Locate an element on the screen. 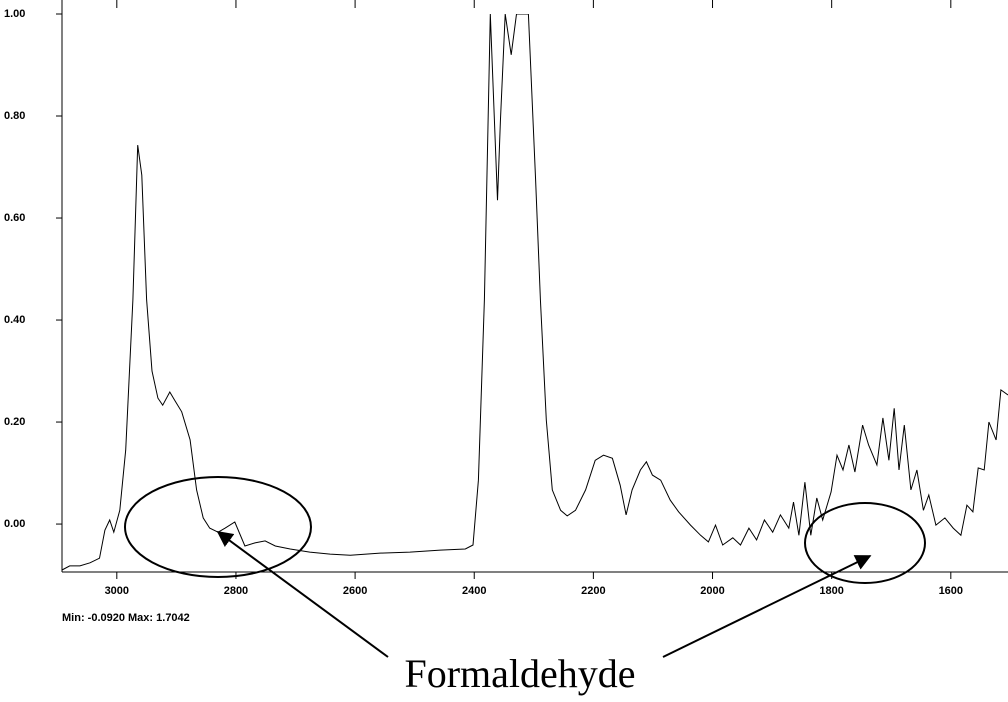  y-tick-label: 0.40 is located at coordinates (14, 320).